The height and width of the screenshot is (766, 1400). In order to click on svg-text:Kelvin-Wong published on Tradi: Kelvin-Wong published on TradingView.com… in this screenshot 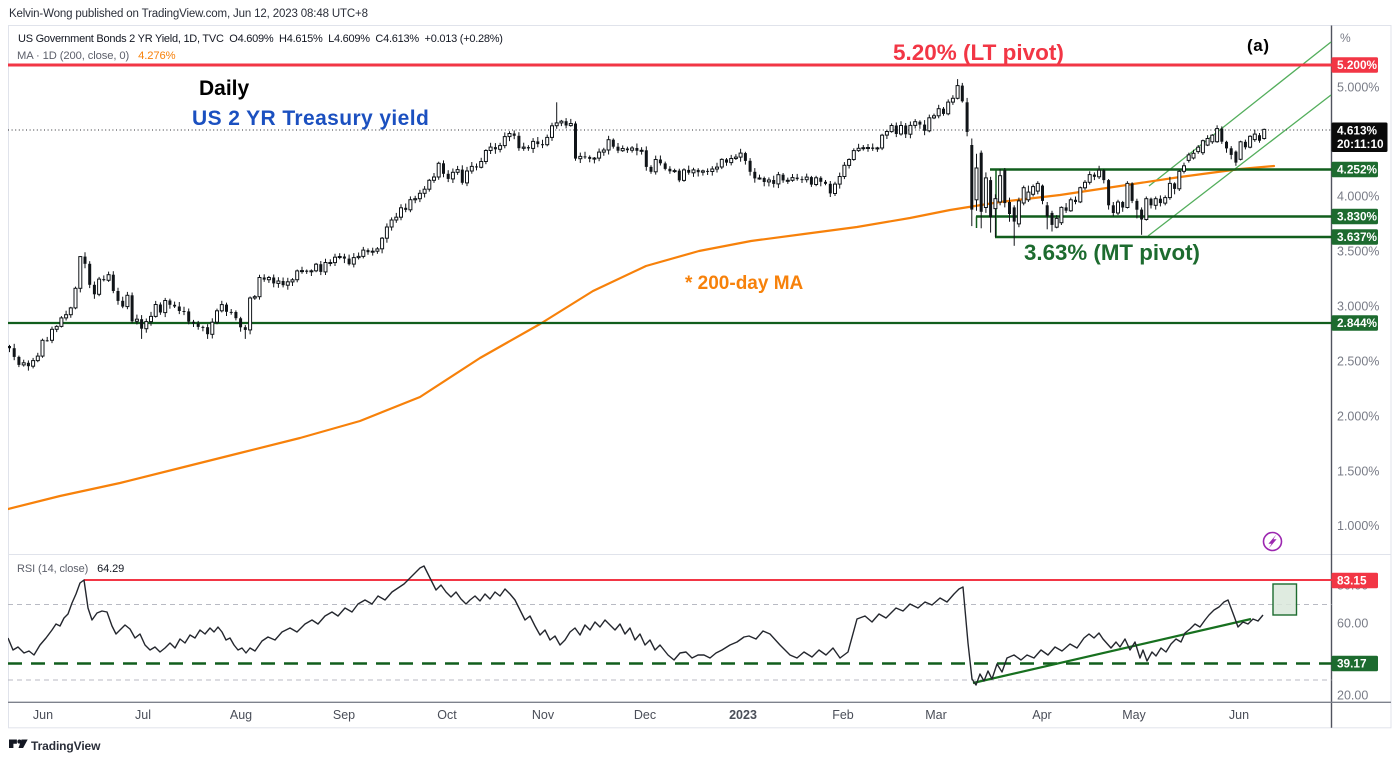, I will do `click(188, 14)`.